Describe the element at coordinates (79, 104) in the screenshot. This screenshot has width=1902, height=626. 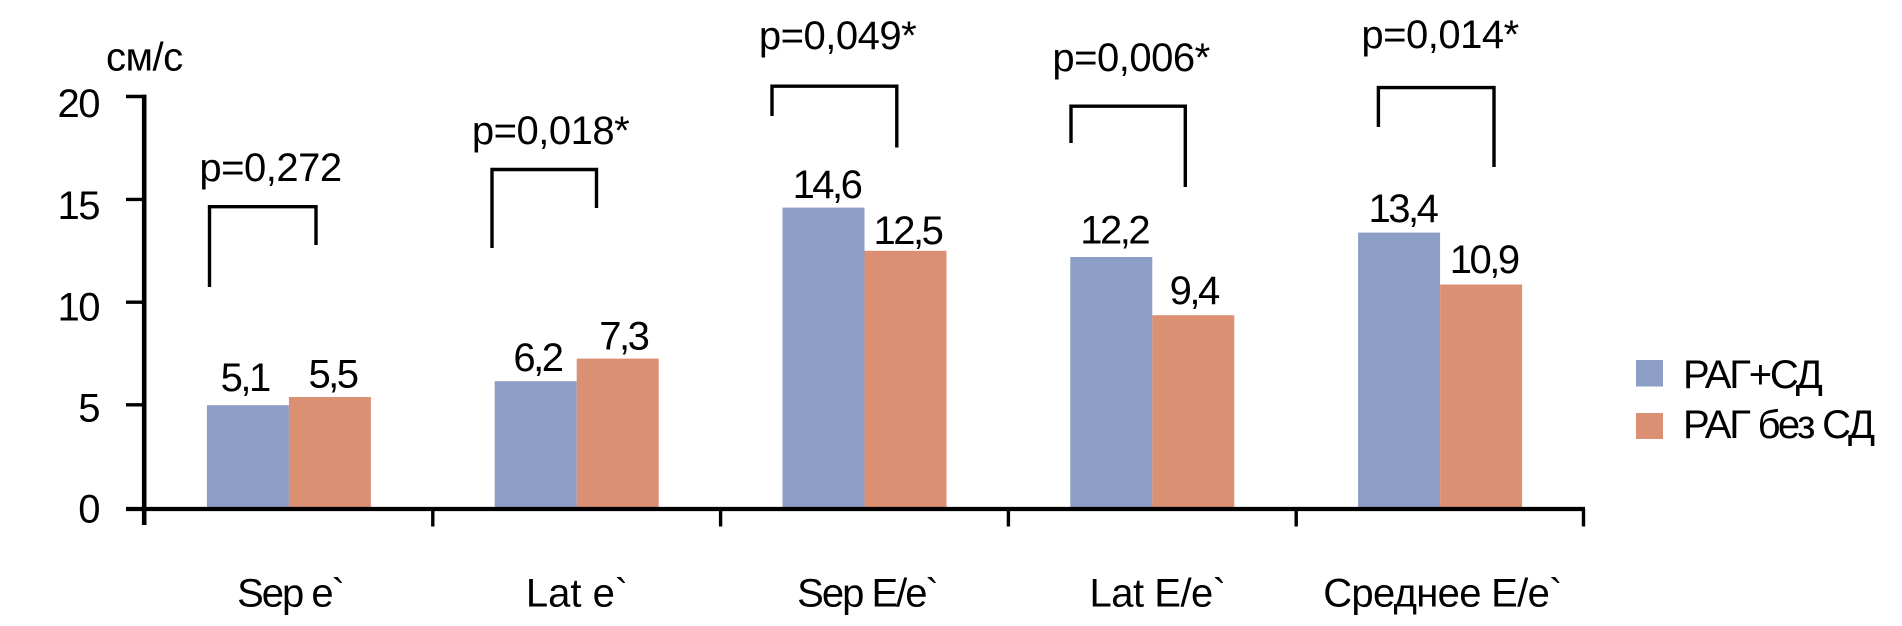
I see `svg-text: 20` at that location.